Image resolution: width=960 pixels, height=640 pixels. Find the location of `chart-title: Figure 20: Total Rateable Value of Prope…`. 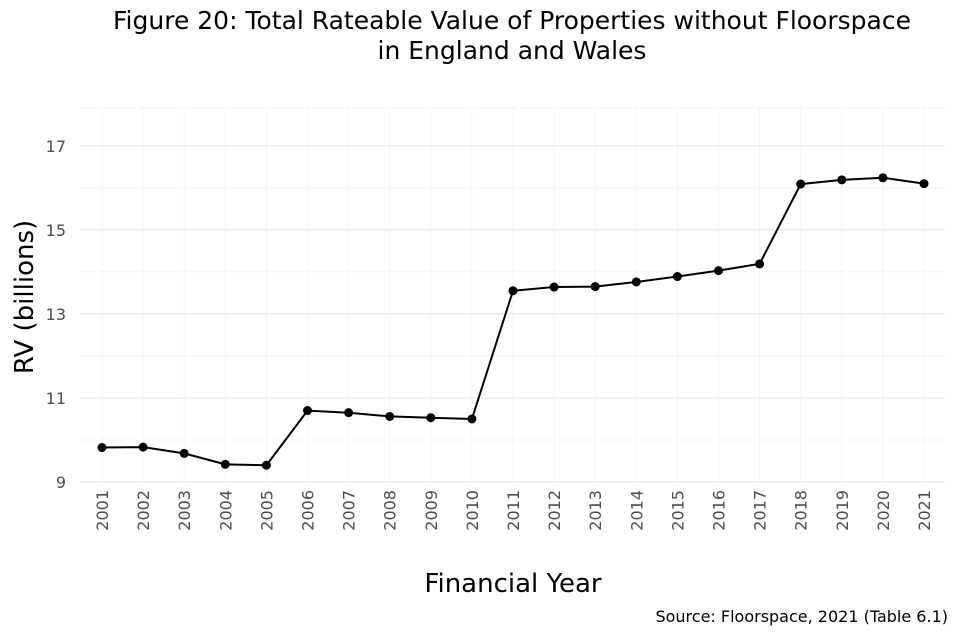

chart-title: Figure 20: Total Rateable Value of Prope… is located at coordinates (500, 36).